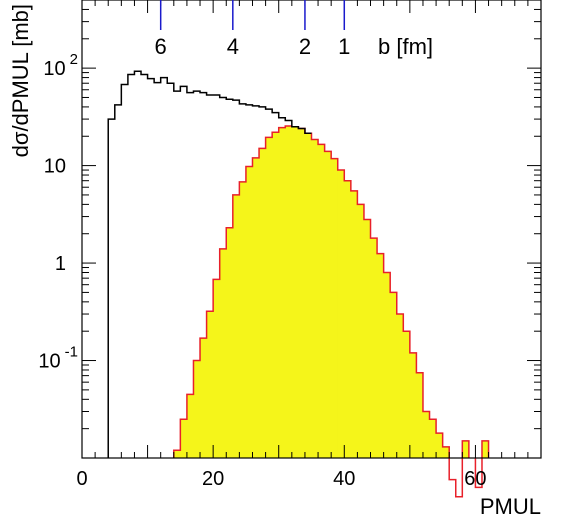  What do you see at coordinates (213, 479) in the screenshot?
I see `x-tick-label: 20` at bounding box center [213, 479].